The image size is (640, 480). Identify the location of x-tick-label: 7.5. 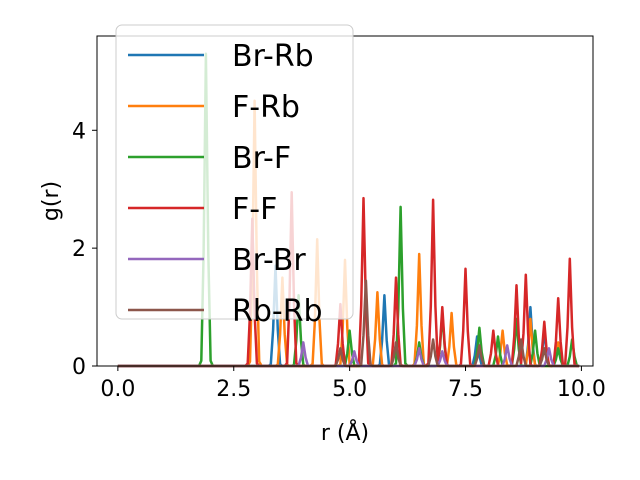
(465, 389).